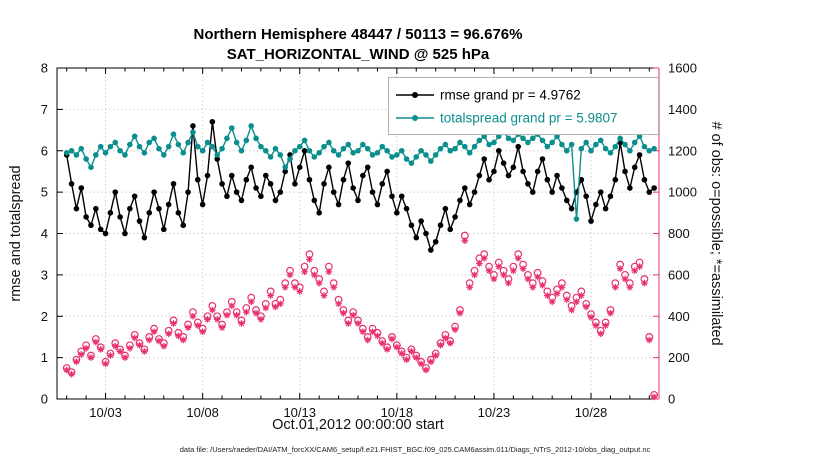 The width and height of the screenshot is (830, 475). I want to click on left-tick-label: 1, so click(44, 357).